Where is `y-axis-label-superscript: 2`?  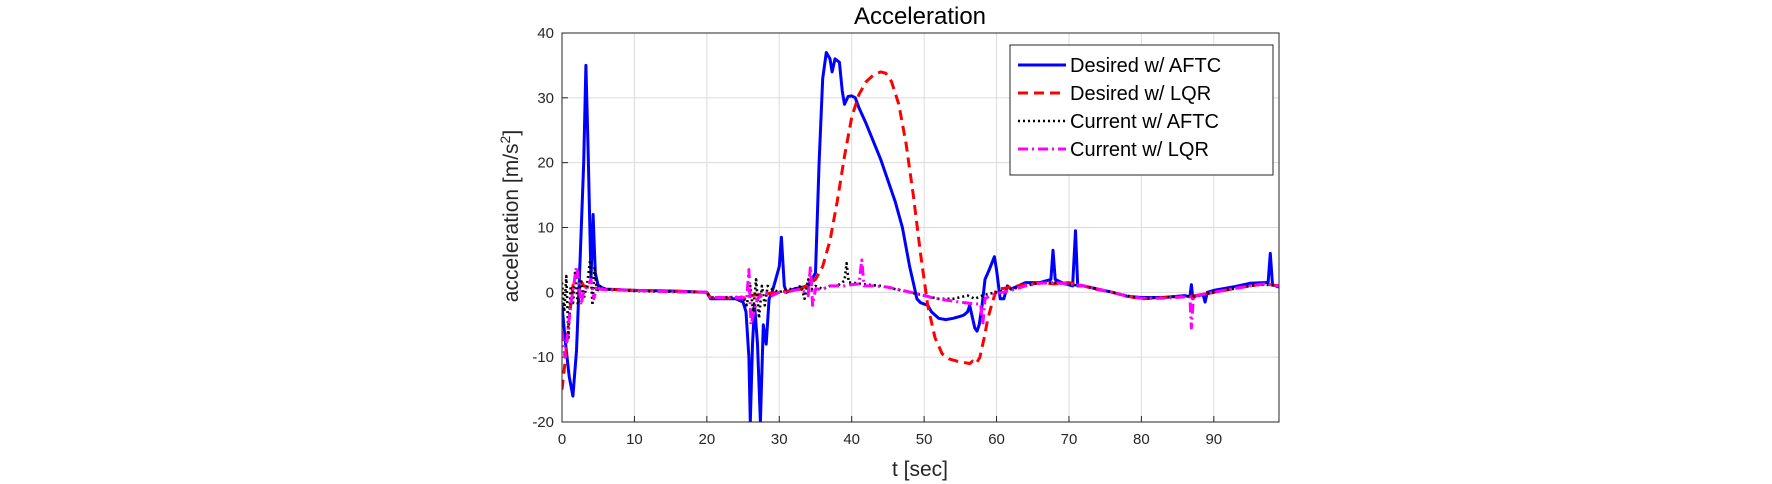 y-axis-label-superscript: 2 is located at coordinates (505, 139).